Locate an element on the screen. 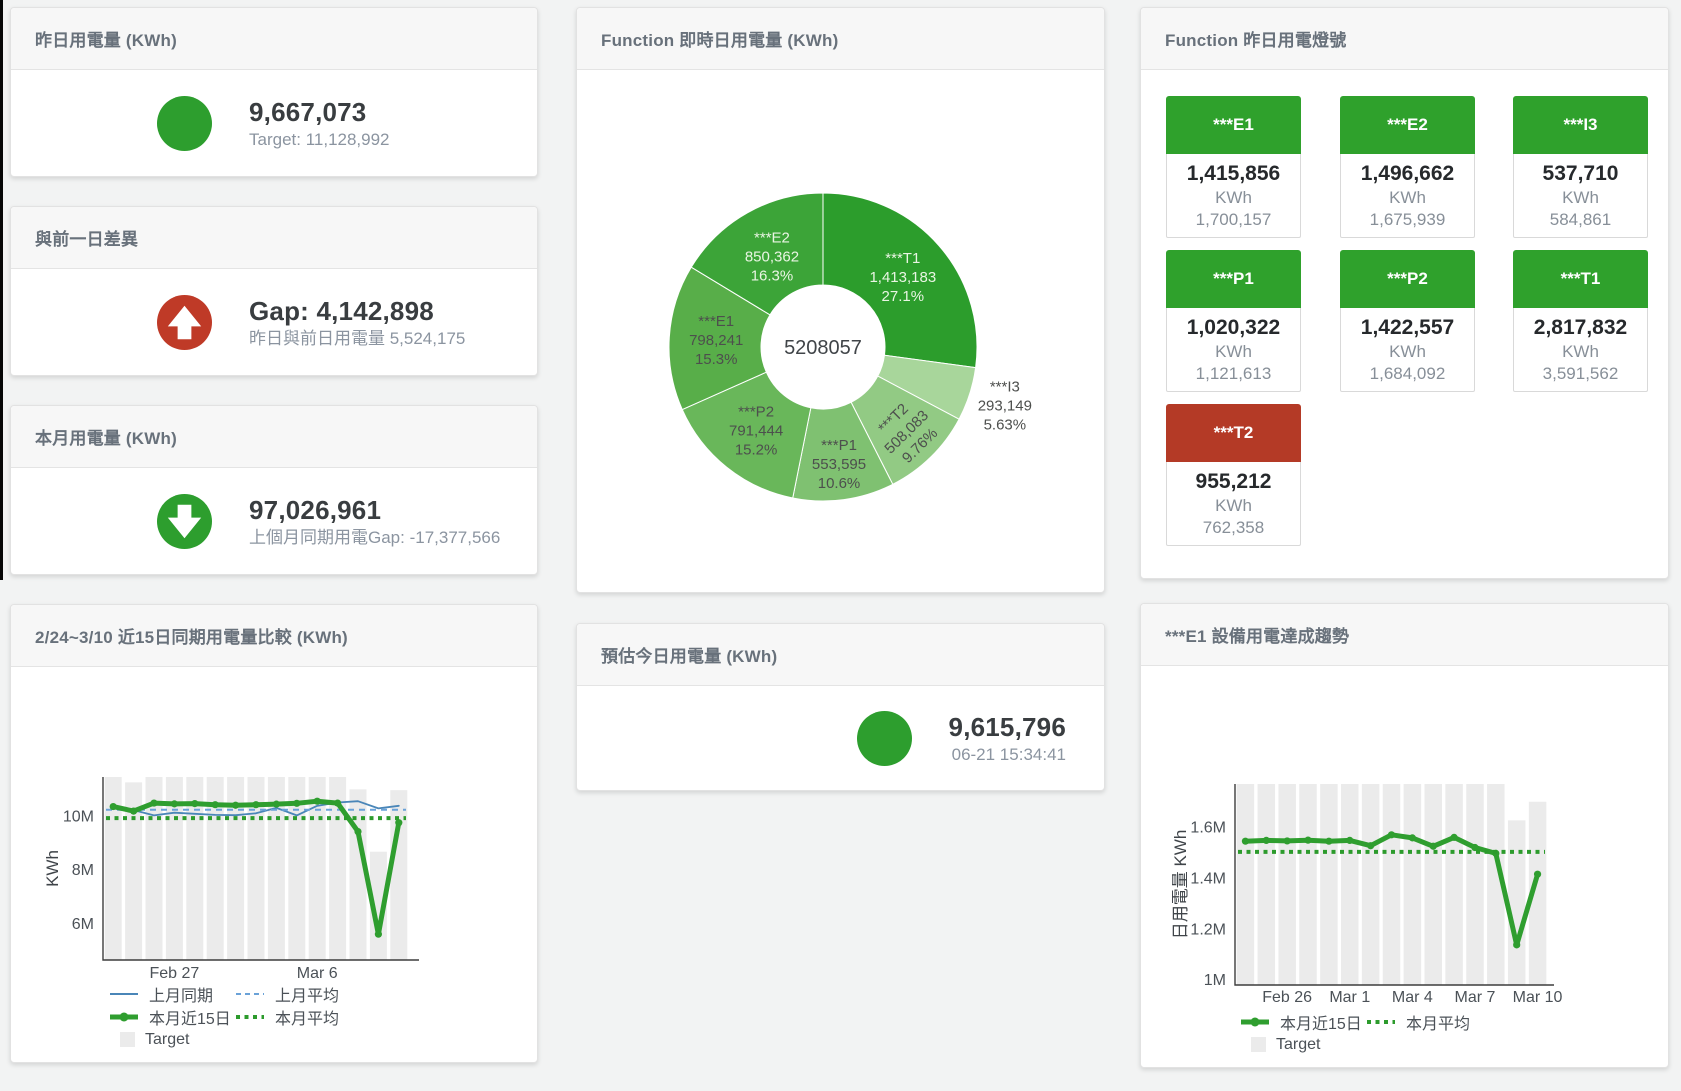 The image size is (1681, 1091). light-tile-T1: ***T1 2,817,832 KWh 3,591,562 is located at coordinates (1580, 321).